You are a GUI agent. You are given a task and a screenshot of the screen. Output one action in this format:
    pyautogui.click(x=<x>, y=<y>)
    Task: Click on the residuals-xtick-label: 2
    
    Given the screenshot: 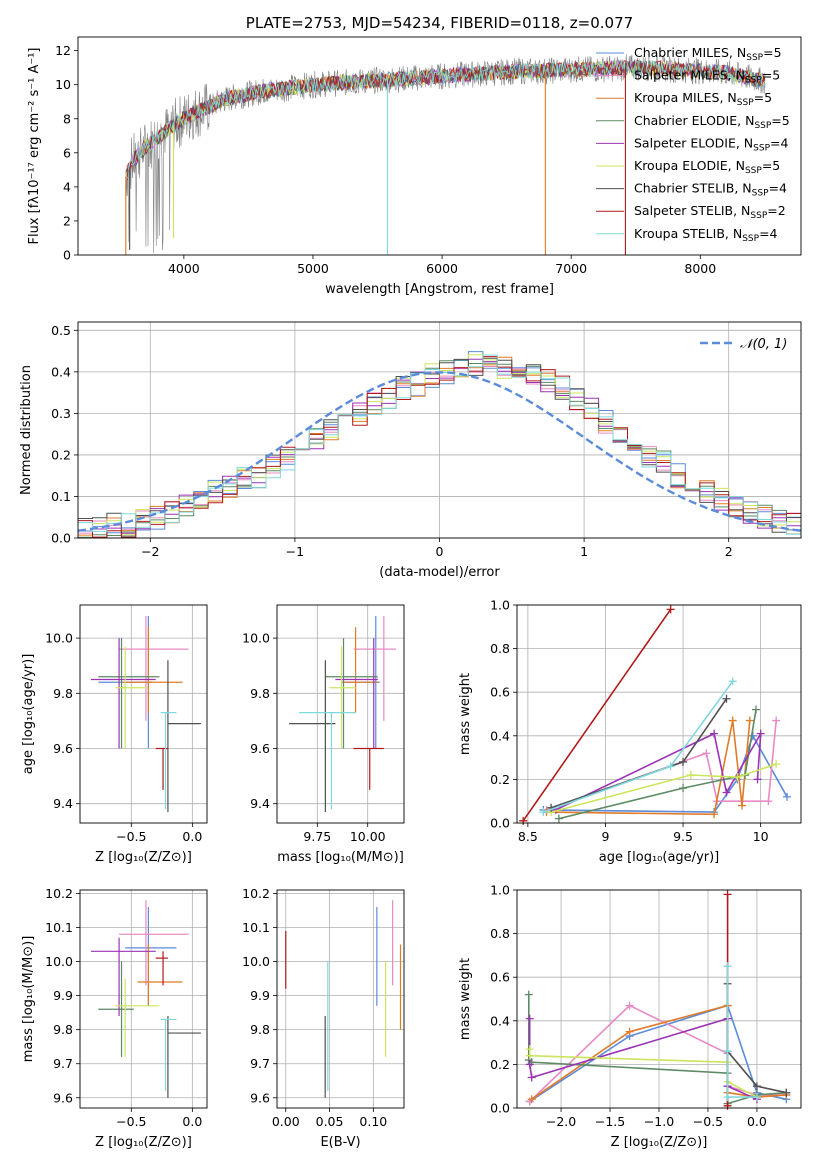 What is the action you would take?
    pyautogui.click(x=729, y=551)
    